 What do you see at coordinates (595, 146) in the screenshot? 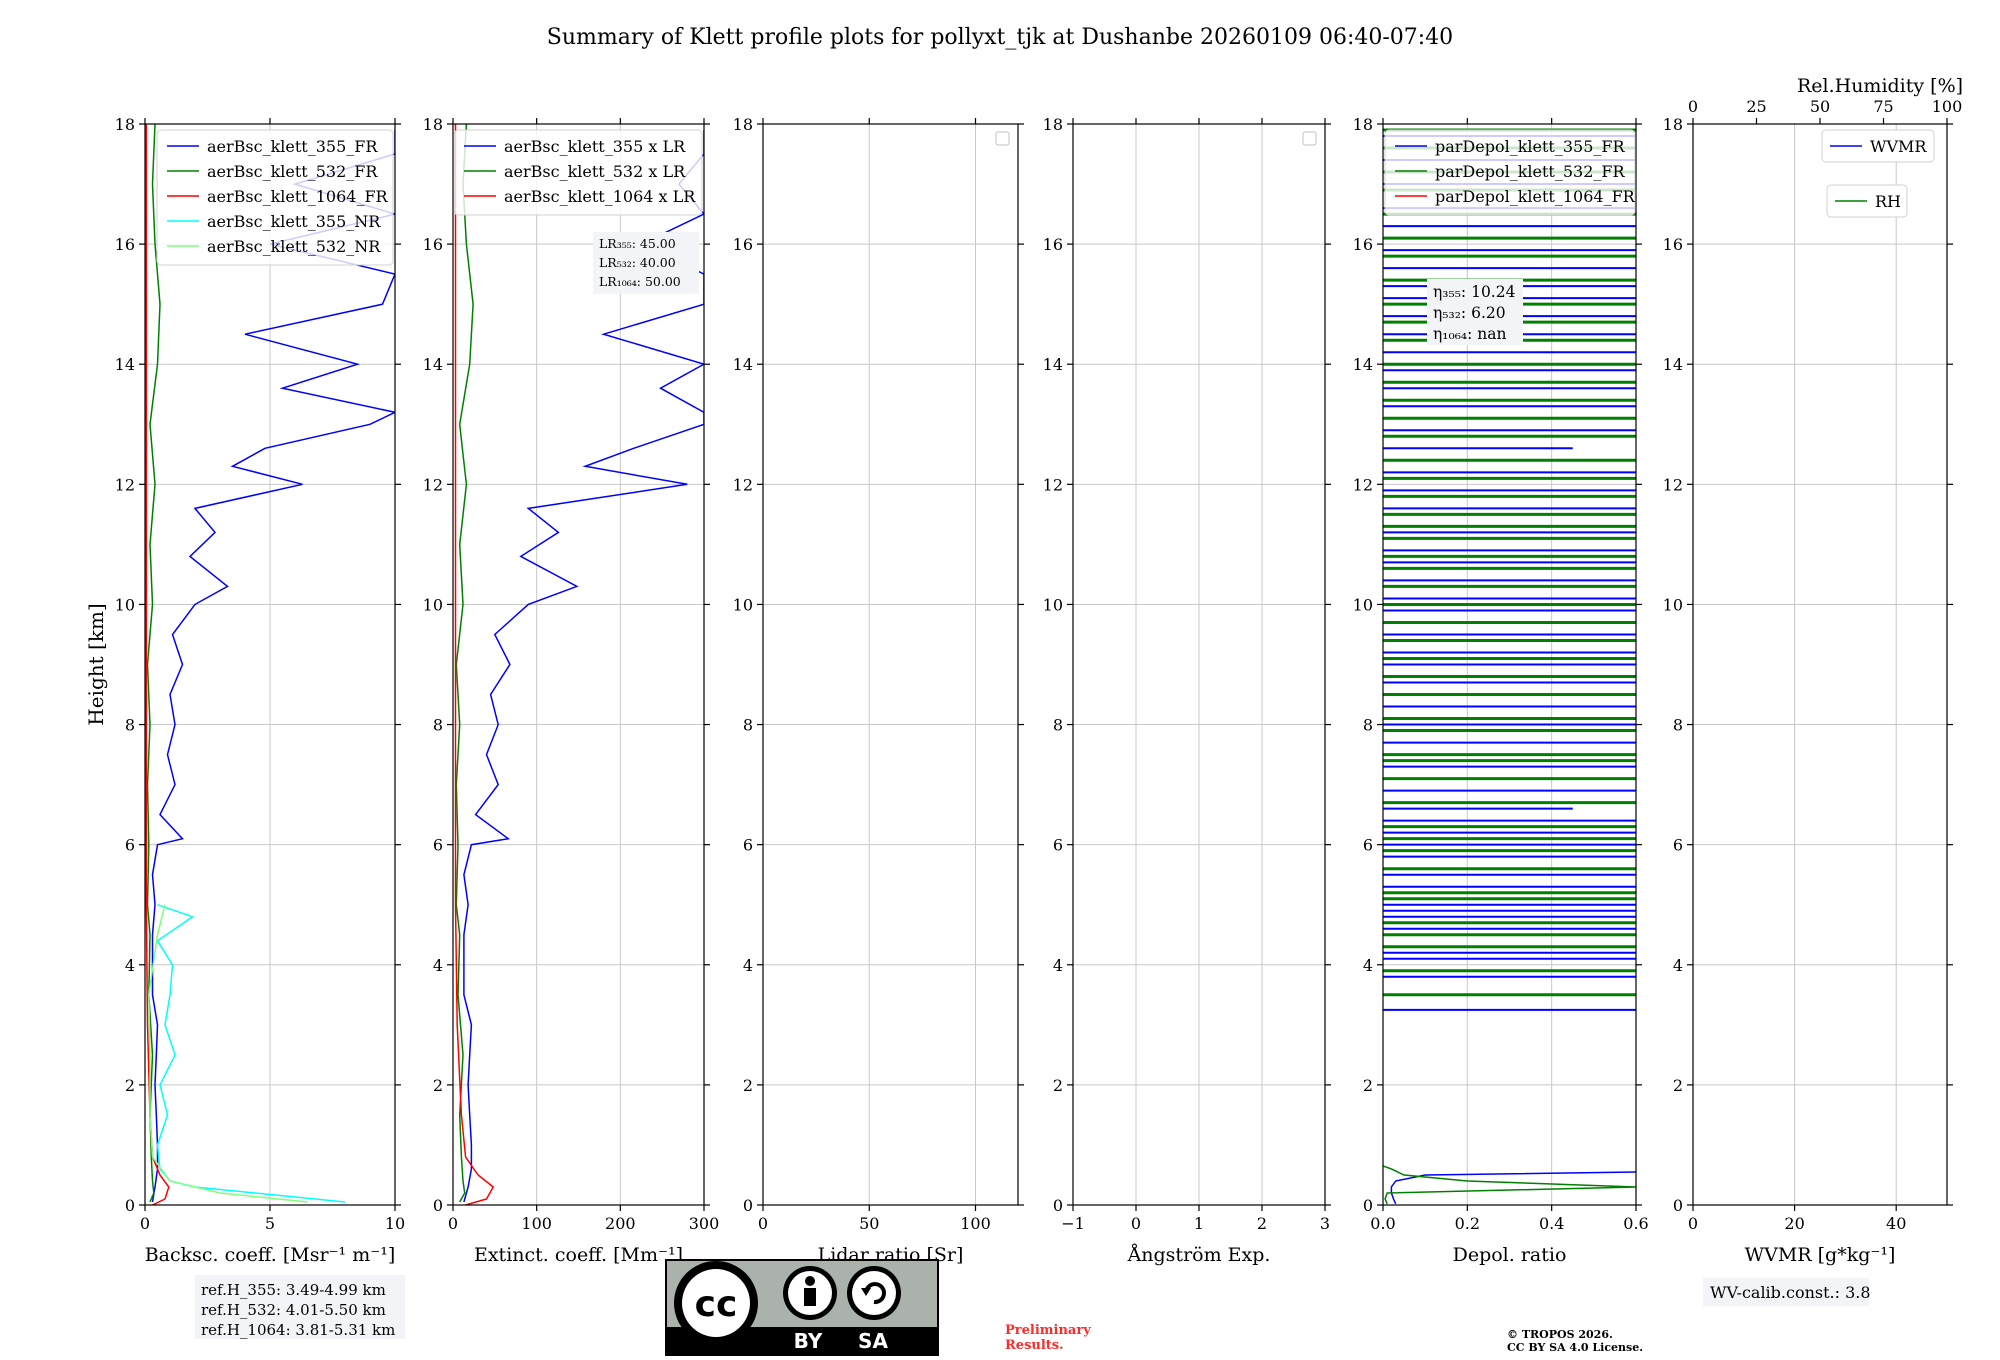
I see `legend-label: aerBsc_klett_355 x LR` at bounding box center [595, 146].